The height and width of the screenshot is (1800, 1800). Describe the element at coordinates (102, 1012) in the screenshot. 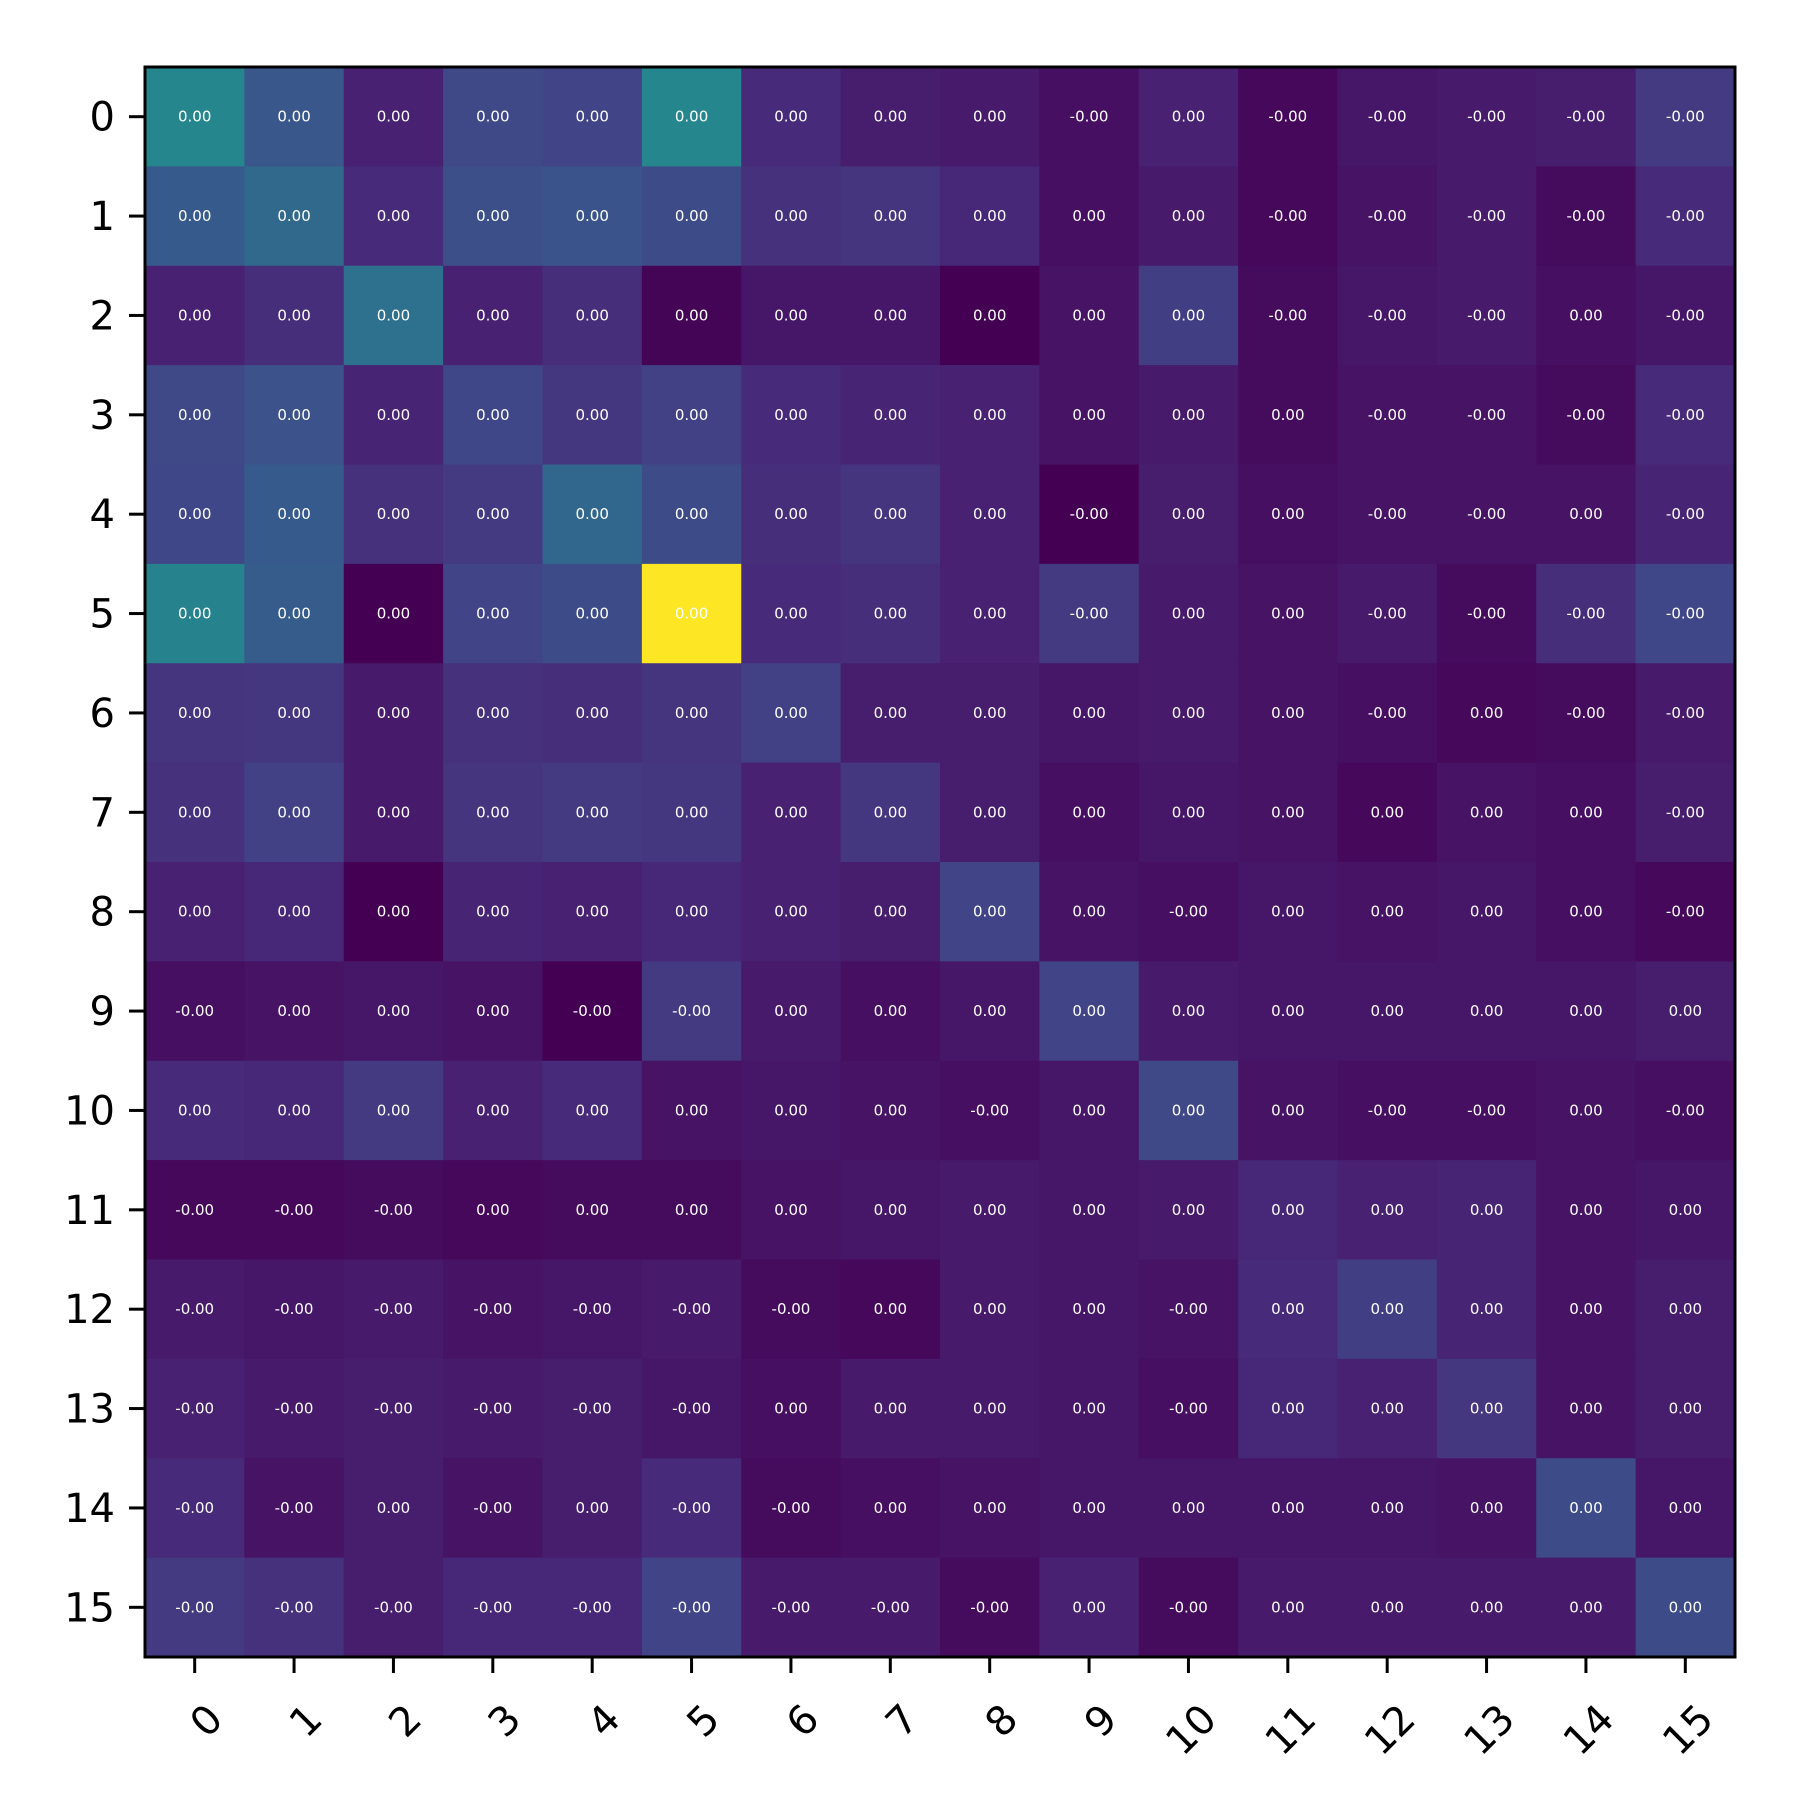

I see `y-tick-label: 9` at that location.